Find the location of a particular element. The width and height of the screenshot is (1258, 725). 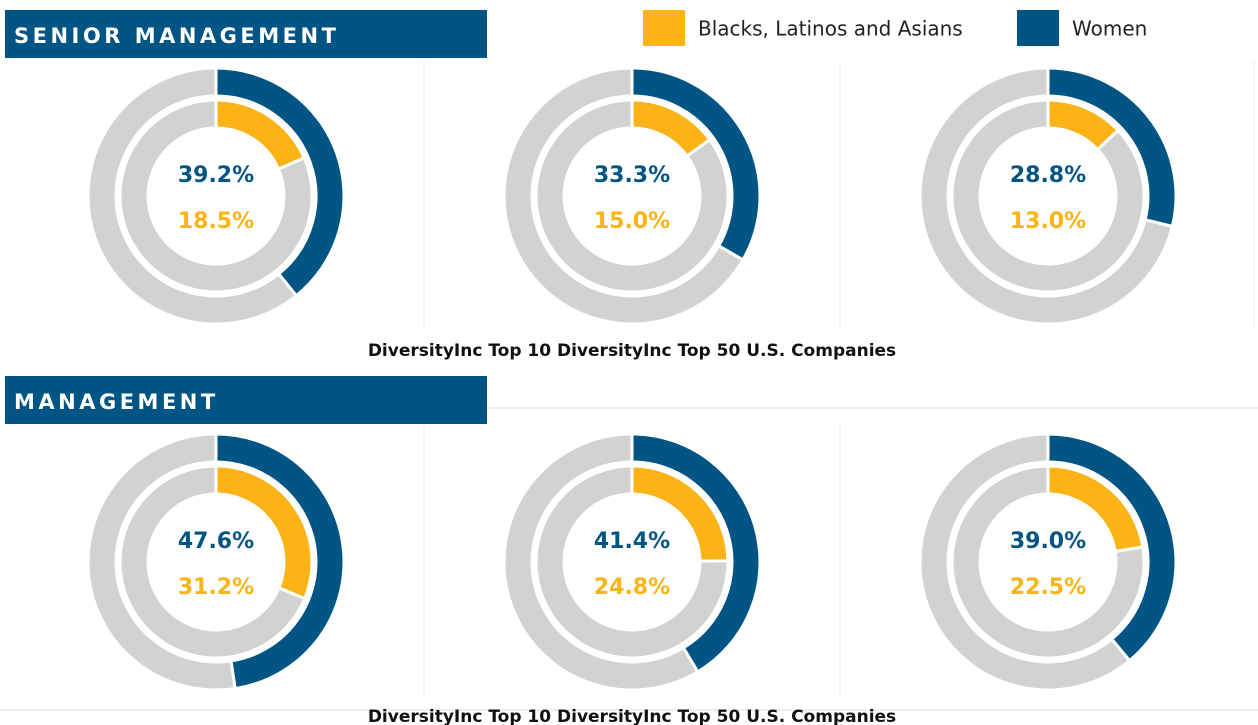

value-label: 28.8% is located at coordinates (1048, 175).